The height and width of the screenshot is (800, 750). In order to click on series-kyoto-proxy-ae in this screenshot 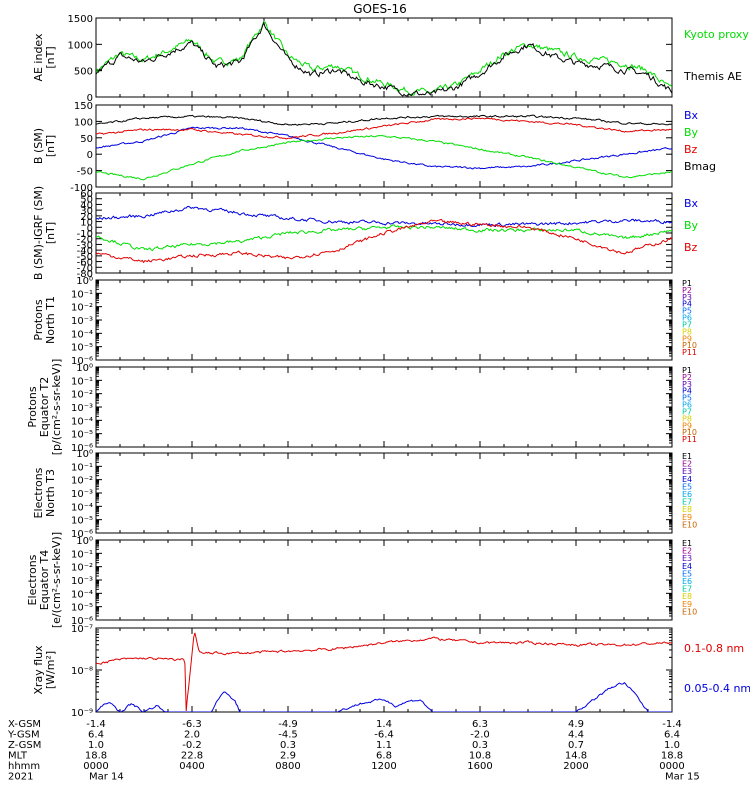, I will do `click(384, 59)`.